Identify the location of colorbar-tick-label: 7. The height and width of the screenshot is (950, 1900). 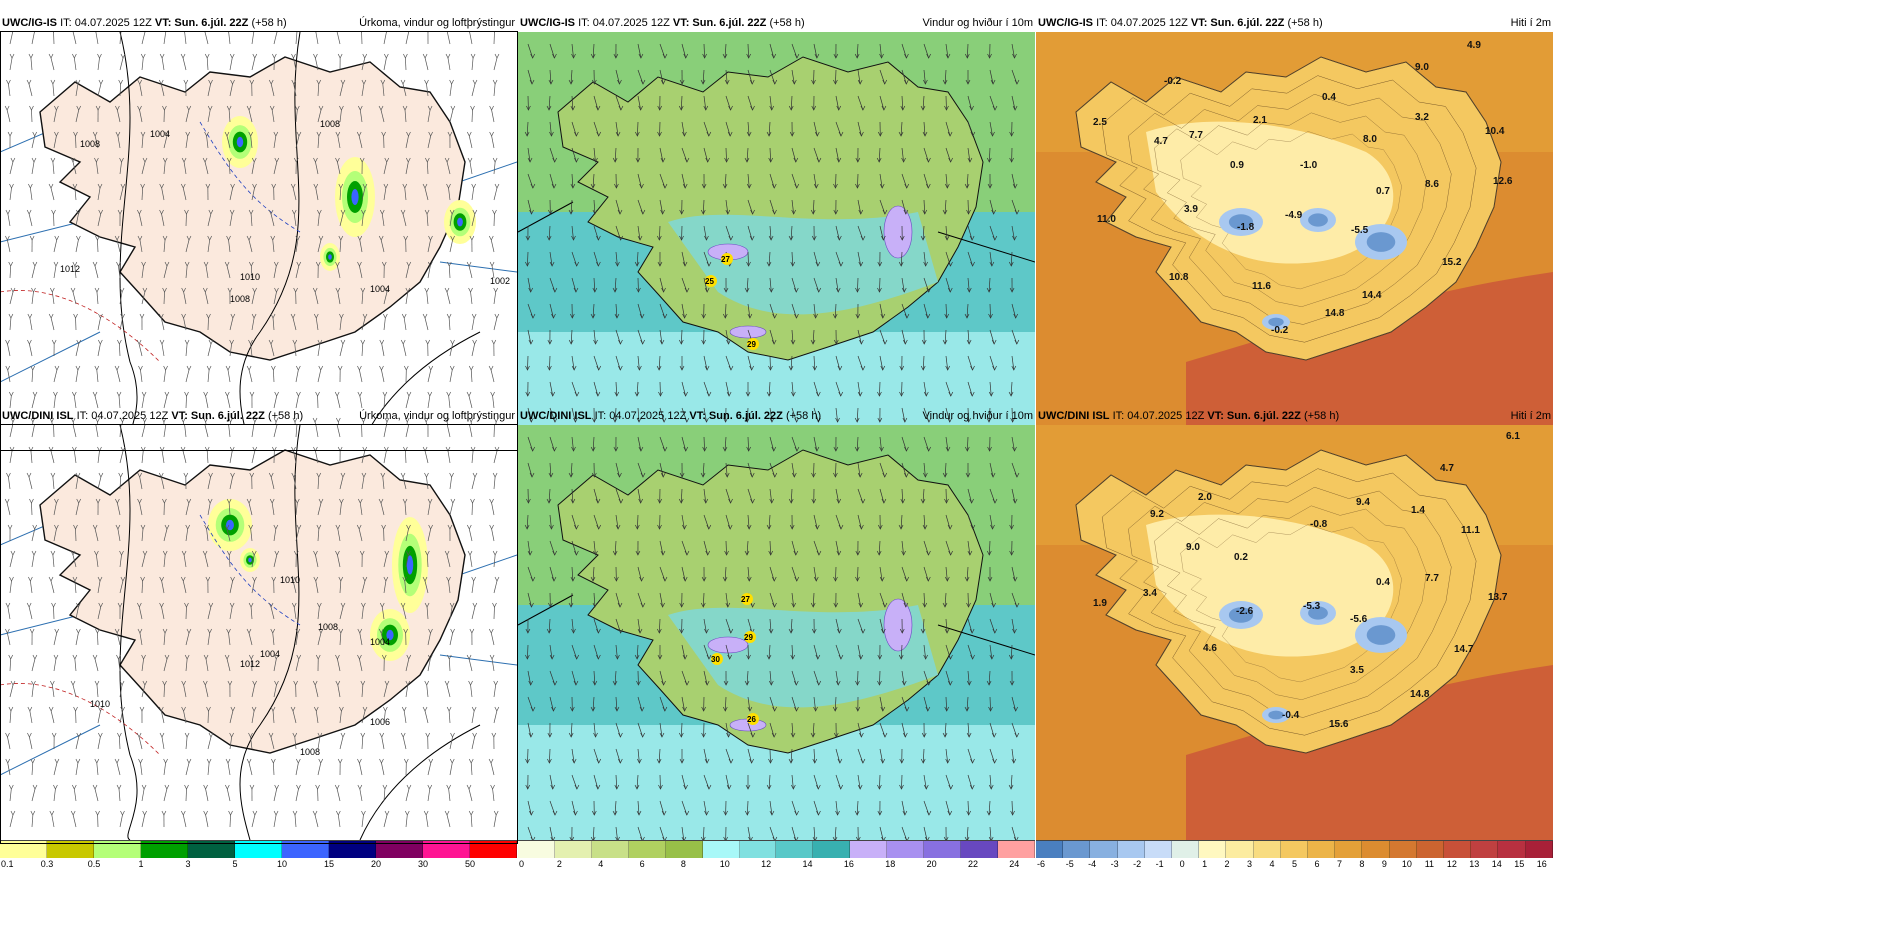
(1339, 864).